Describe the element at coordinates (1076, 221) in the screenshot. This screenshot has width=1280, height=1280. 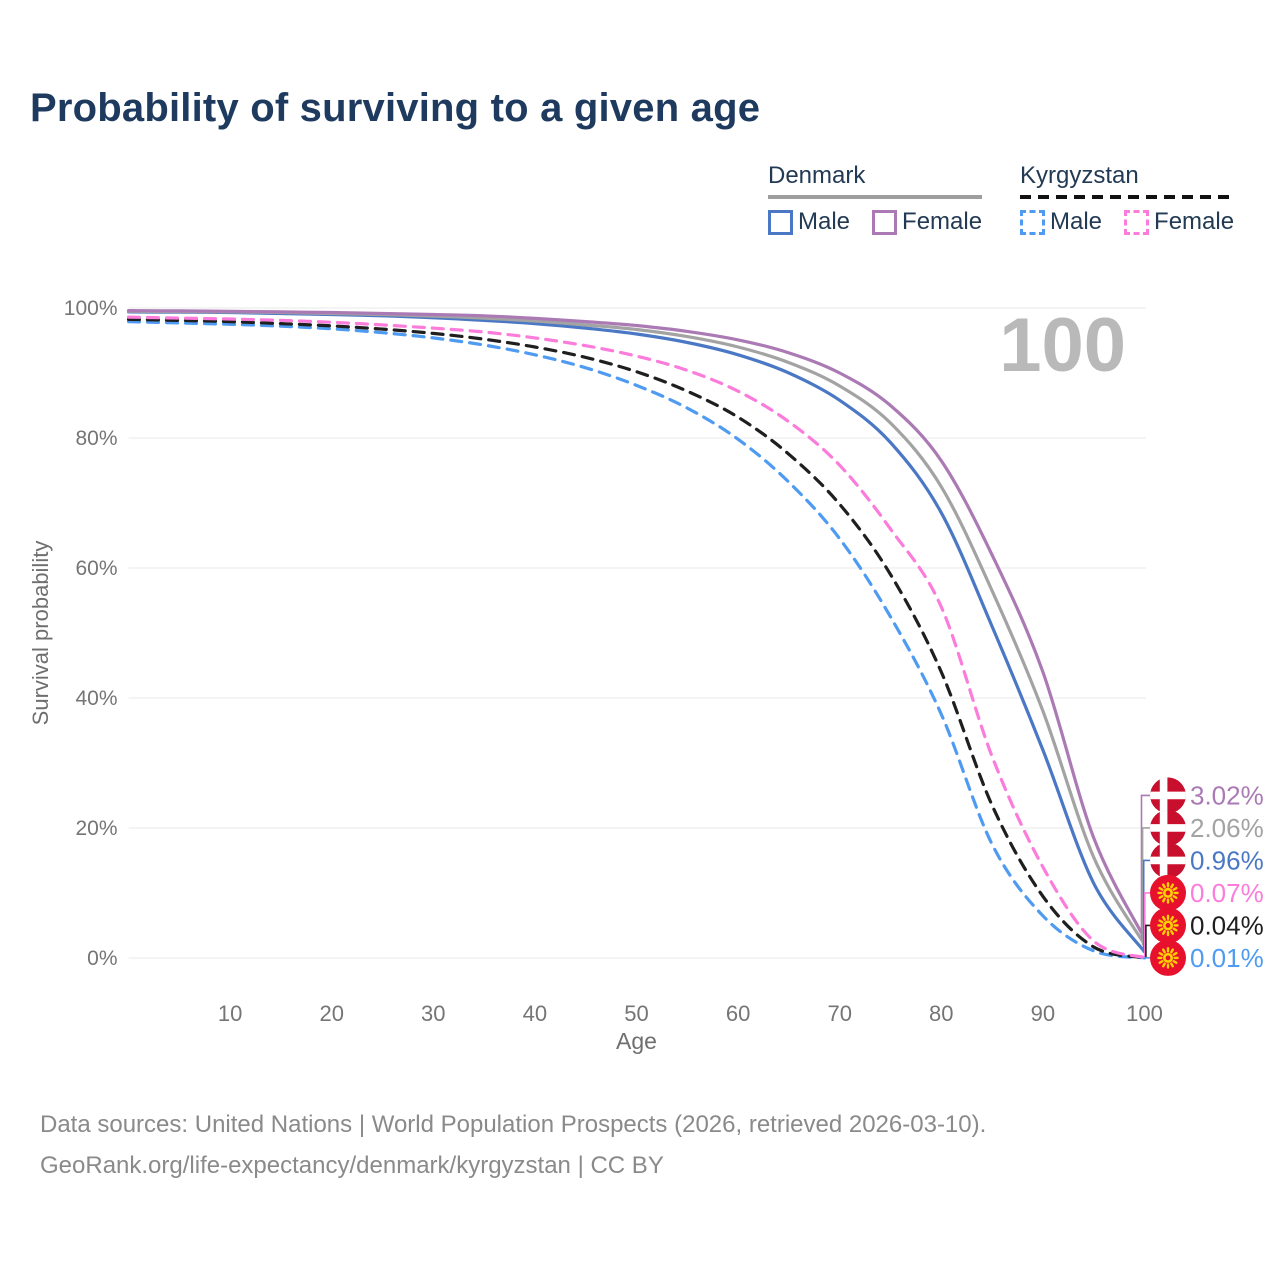
I see `legend-kyrgyzstan-male-label: Male` at that location.